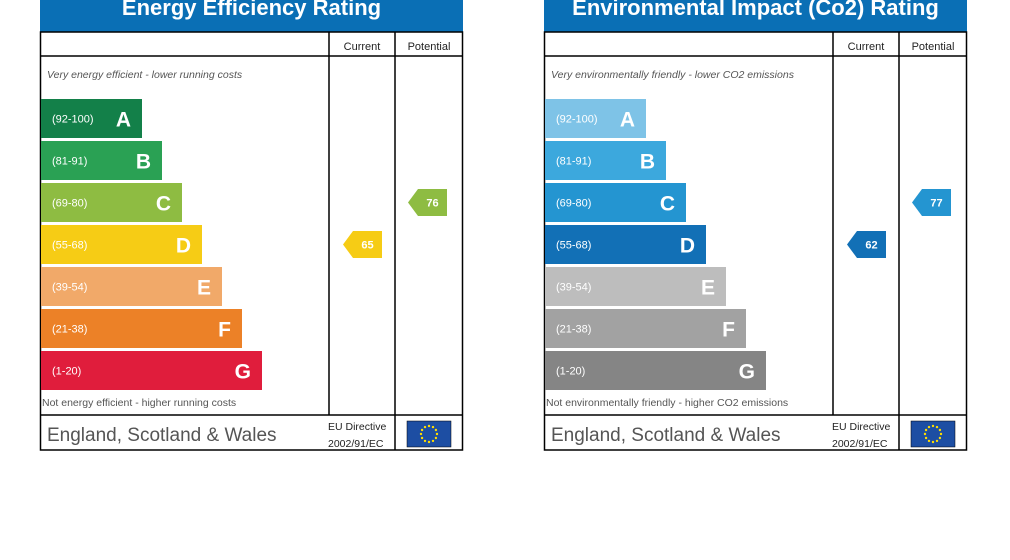 The width and height of the screenshot is (1010, 560). I want to click on potential-rating-arrow: 76, so click(427, 202).